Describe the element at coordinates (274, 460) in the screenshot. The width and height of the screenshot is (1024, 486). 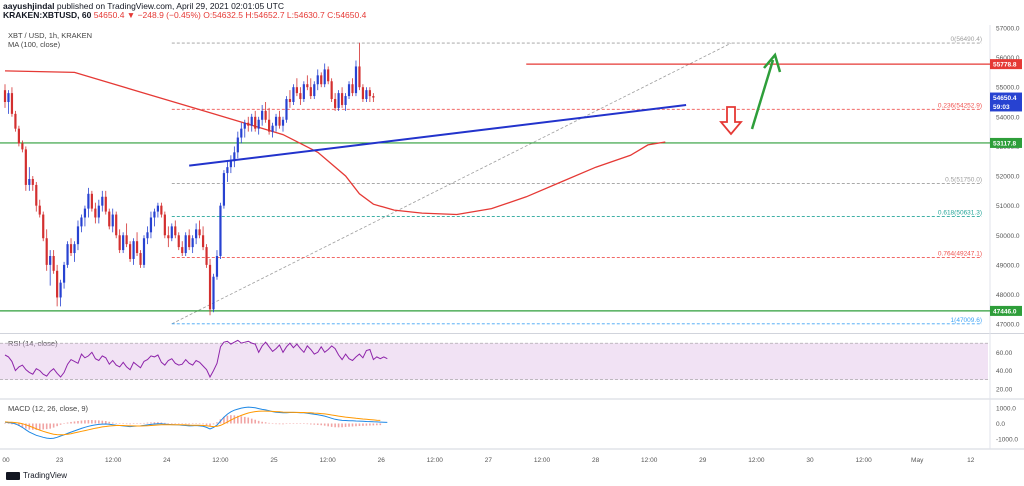
I see `x-tick-label: 25` at that location.